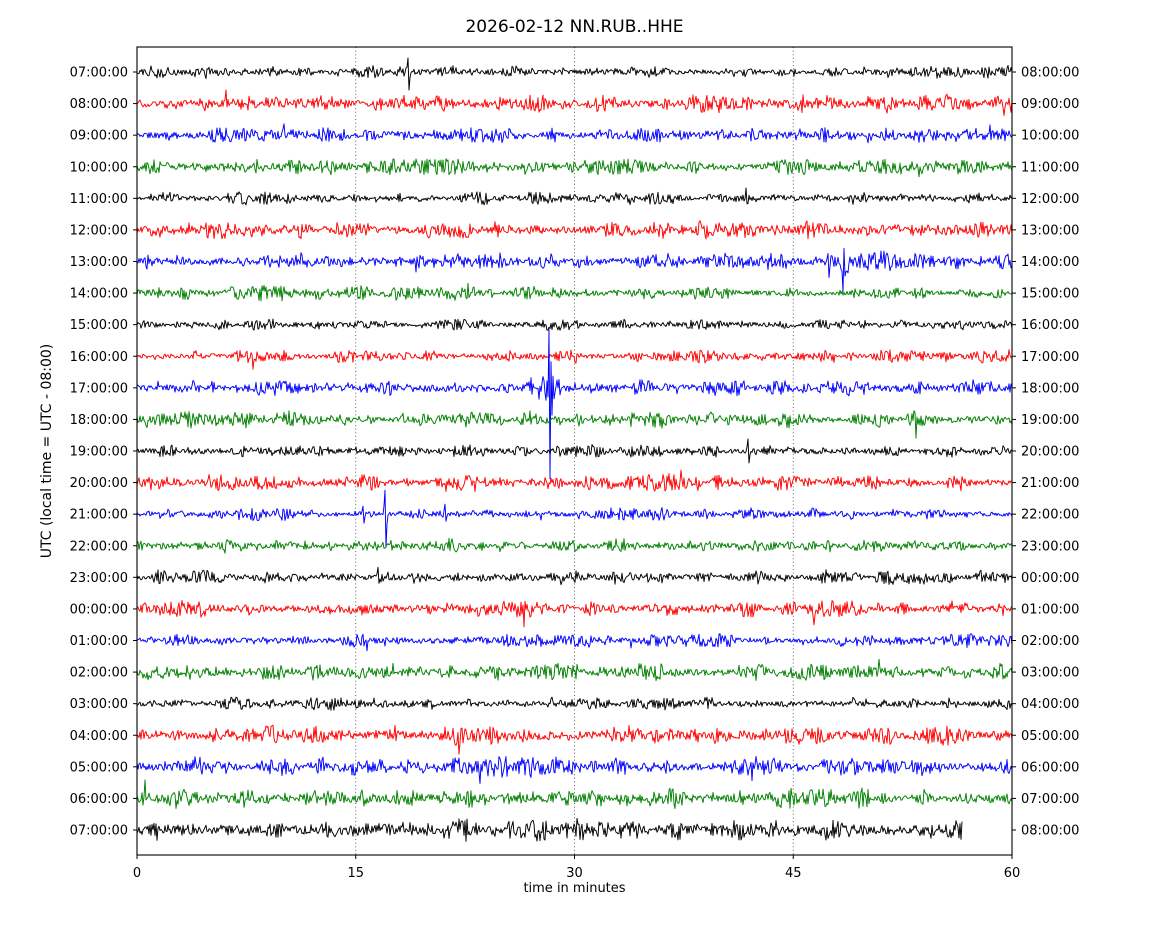 Image resolution: width=1150 pixels, height=950 pixels. I want to click on y-tick-label-local-12: 20:00:00, so click(1050, 452).